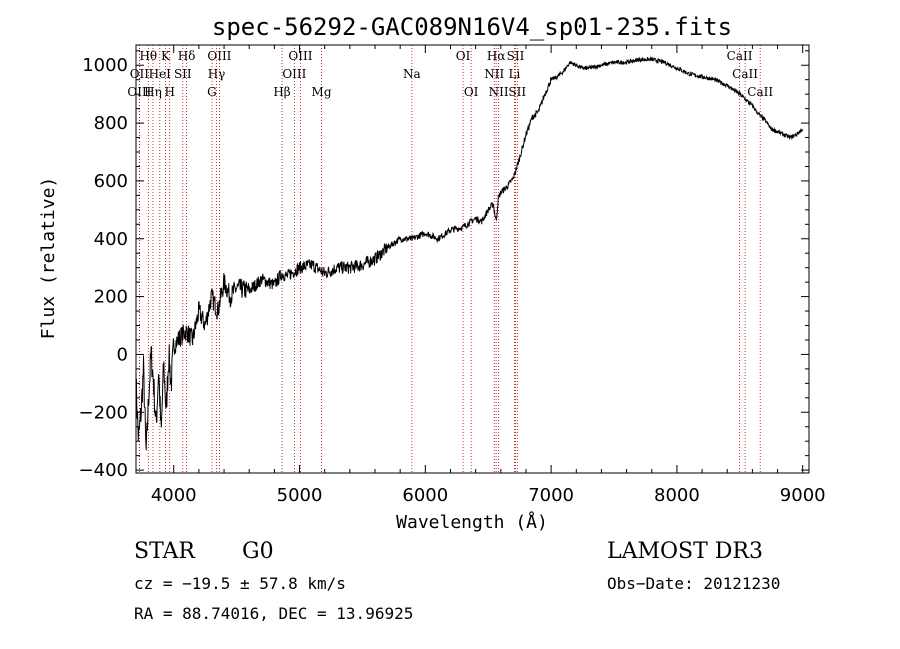 This screenshot has width=900, height=649. What do you see at coordinates (677, 495) in the screenshot?
I see `x-tick-label: 8000` at bounding box center [677, 495].